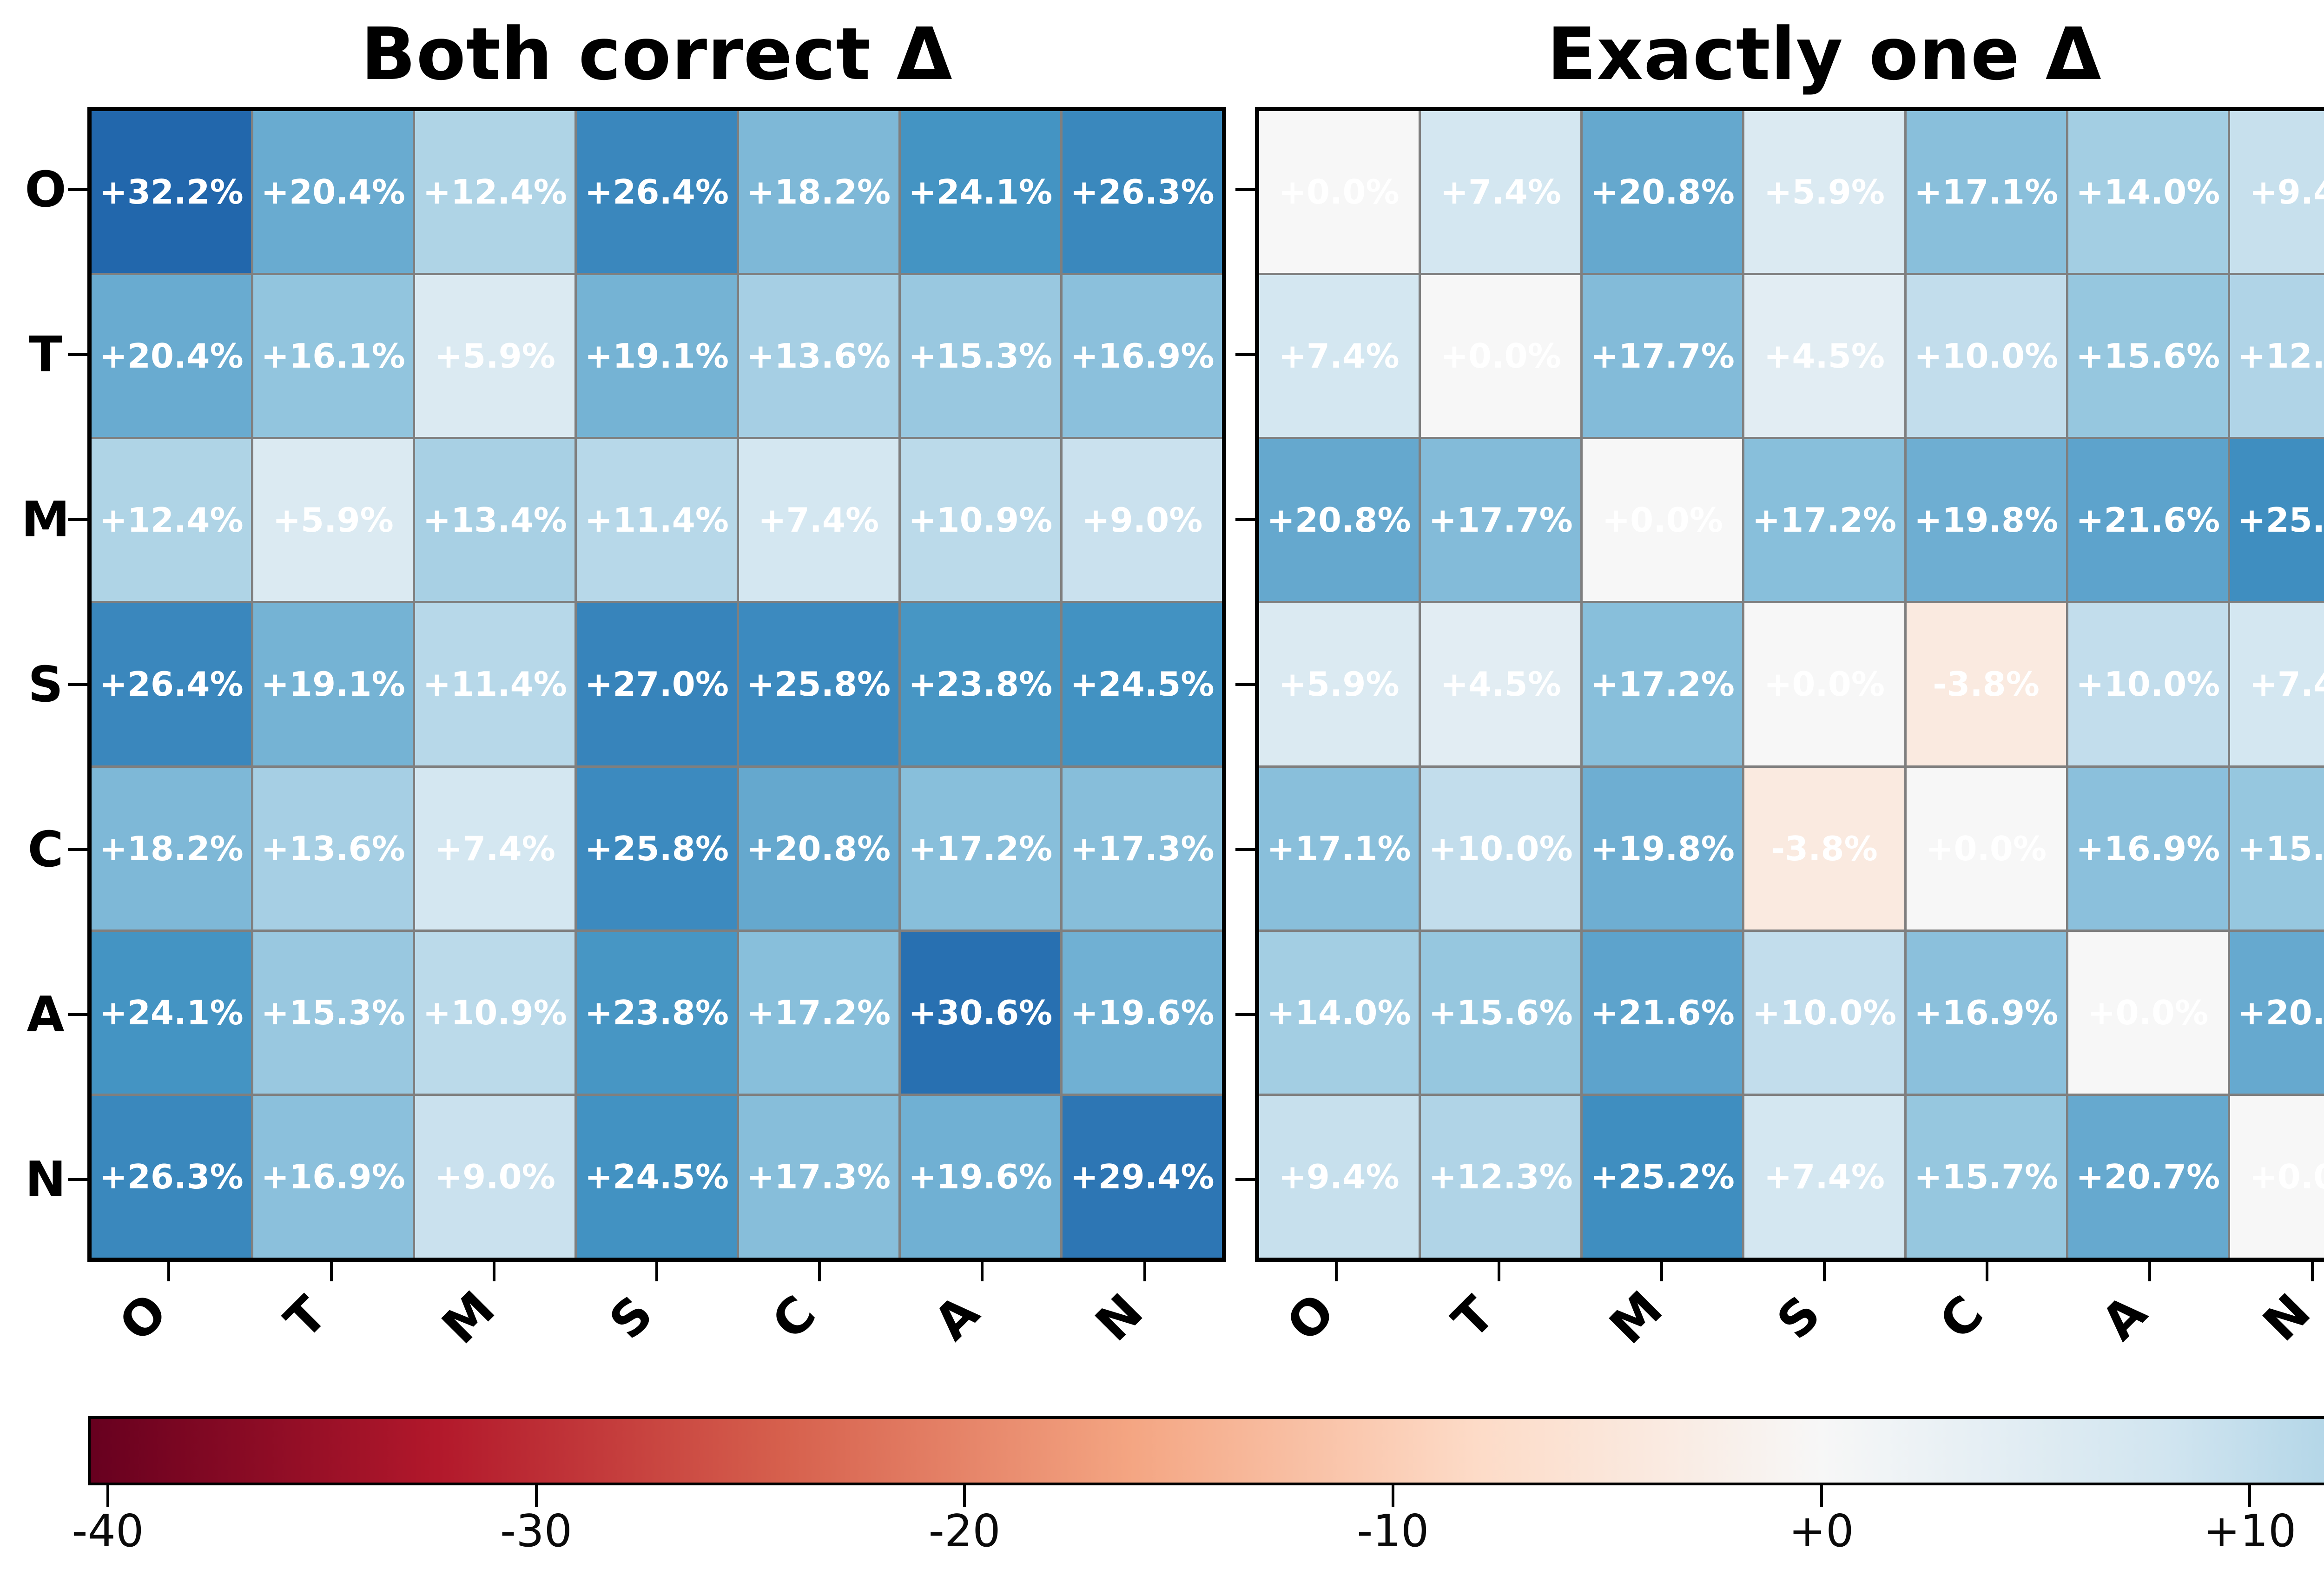 The height and width of the screenshot is (1569, 2324). Describe the element at coordinates (495, 192) in the screenshot. I see `cell-value: +12.4%` at that location.